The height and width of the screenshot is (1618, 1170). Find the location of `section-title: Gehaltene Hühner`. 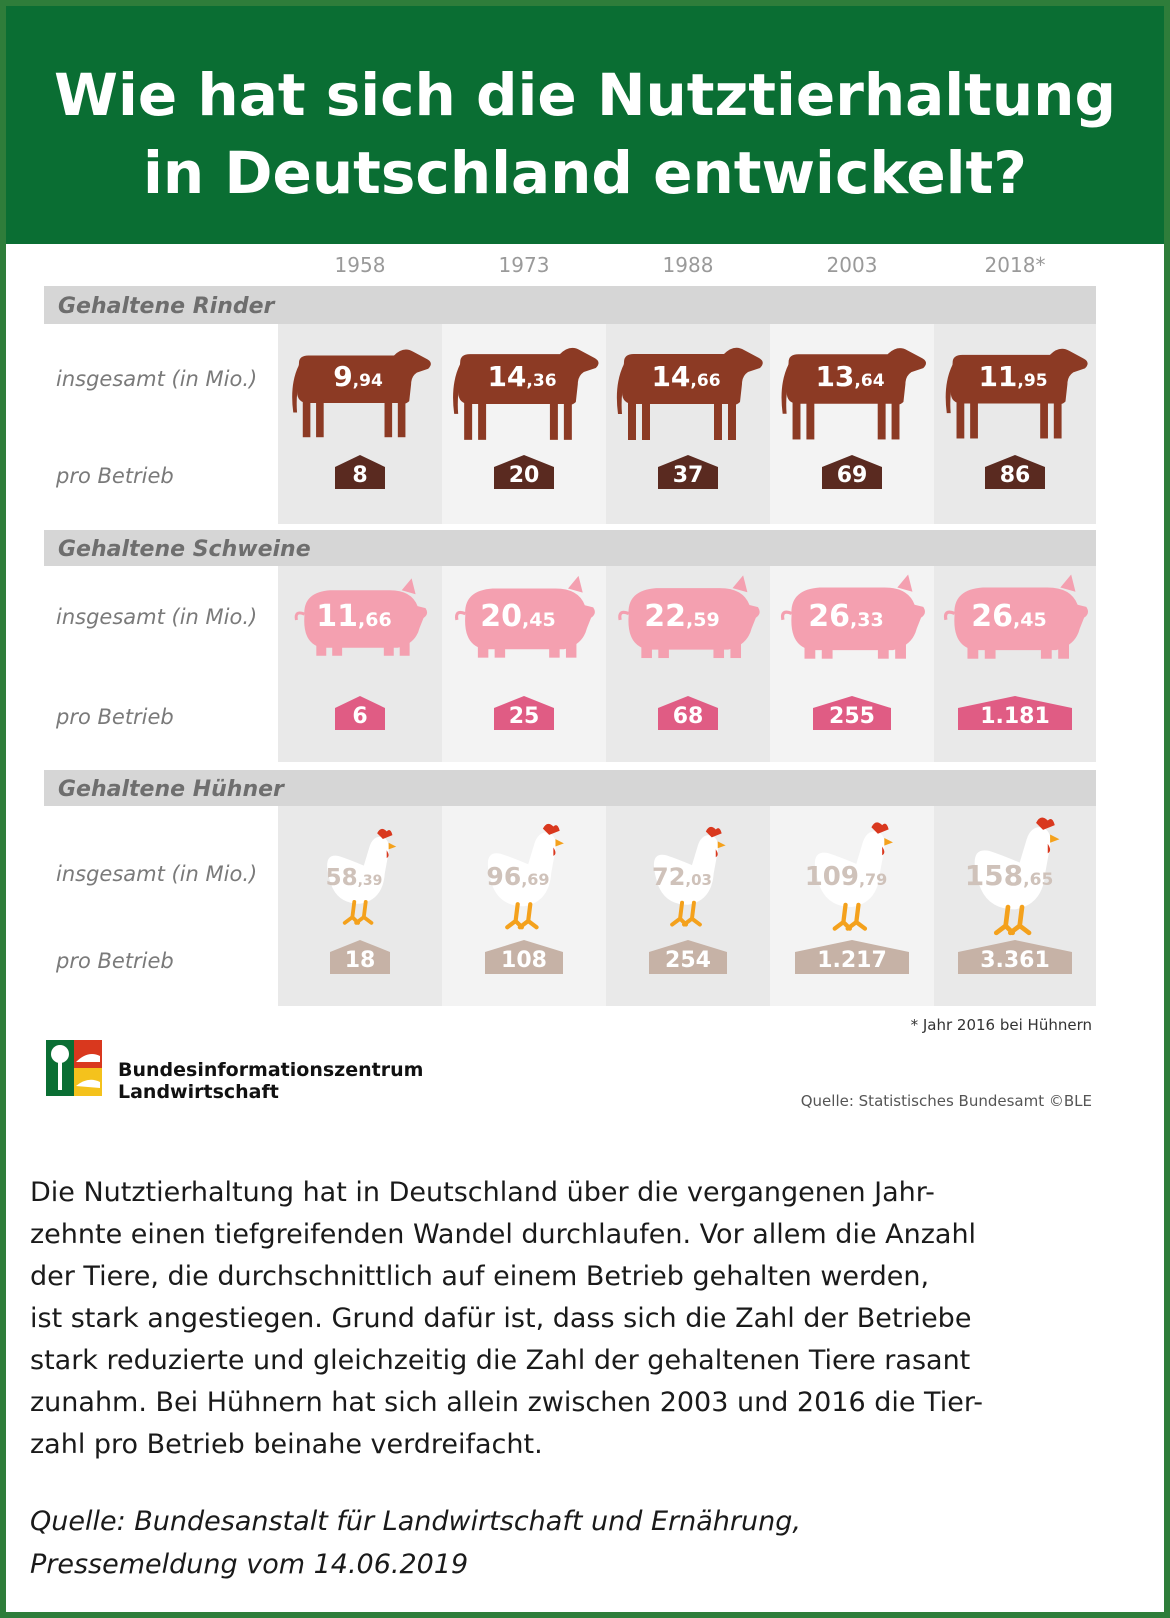

section-title: Gehaltene Hühner is located at coordinates (171, 789).